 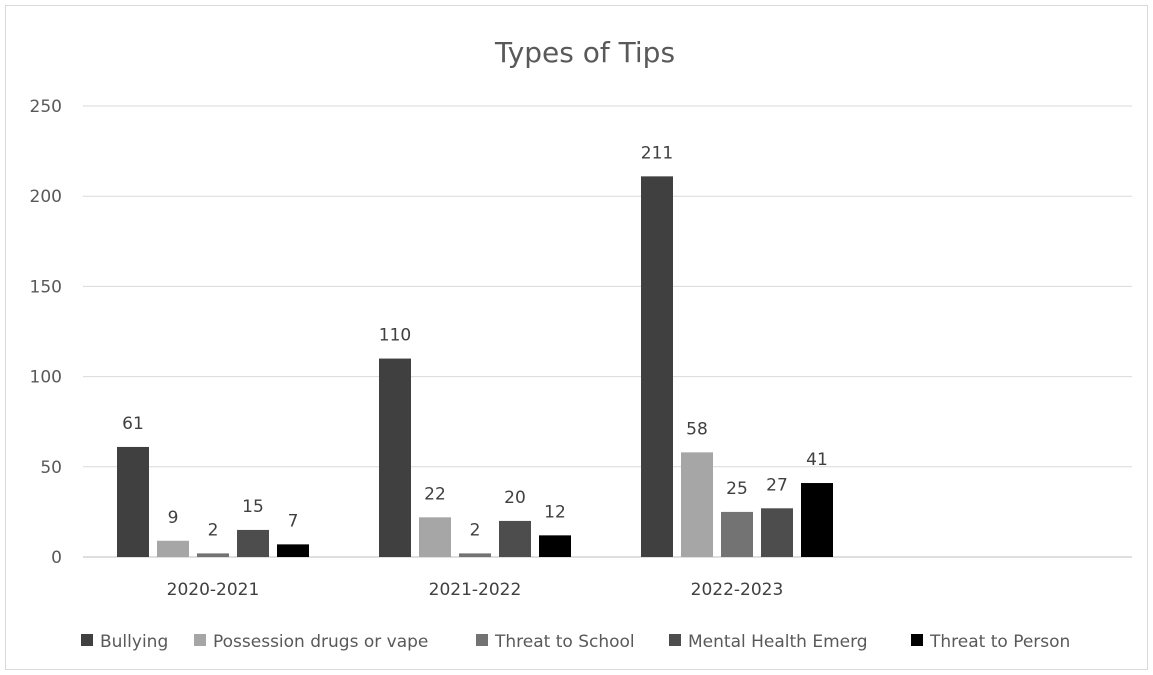 I want to click on x-axis: 2020-2021 2021-2022 2022-2023, so click(x=475, y=590).